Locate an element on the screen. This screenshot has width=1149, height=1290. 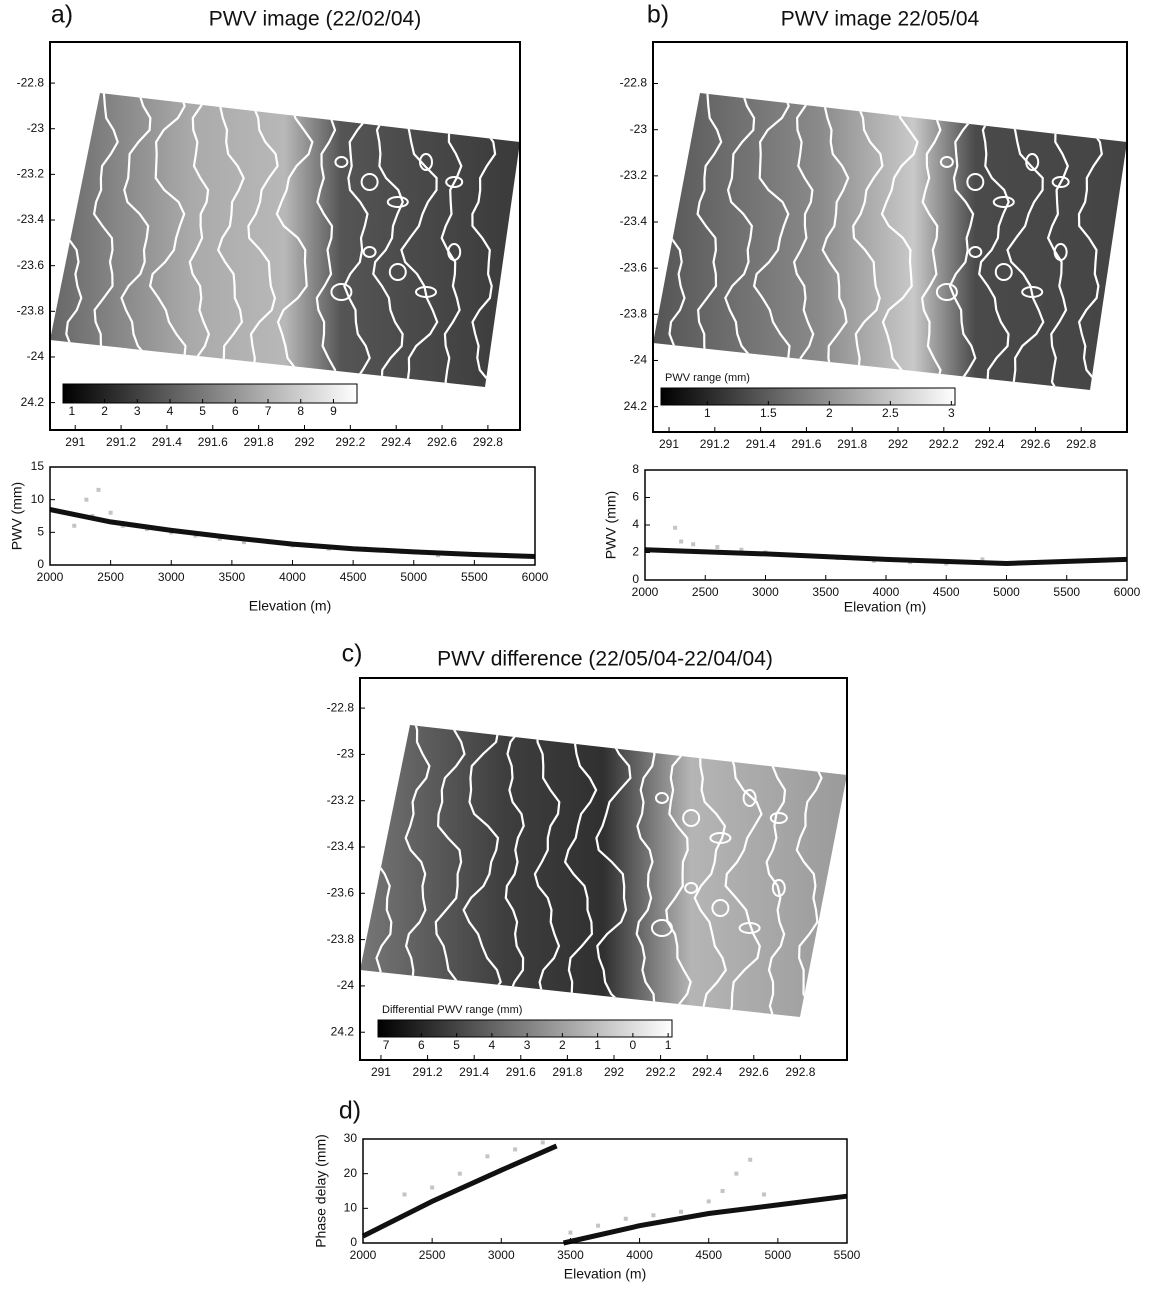
x-tick-label: 291.8 is located at coordinates (259, 442).